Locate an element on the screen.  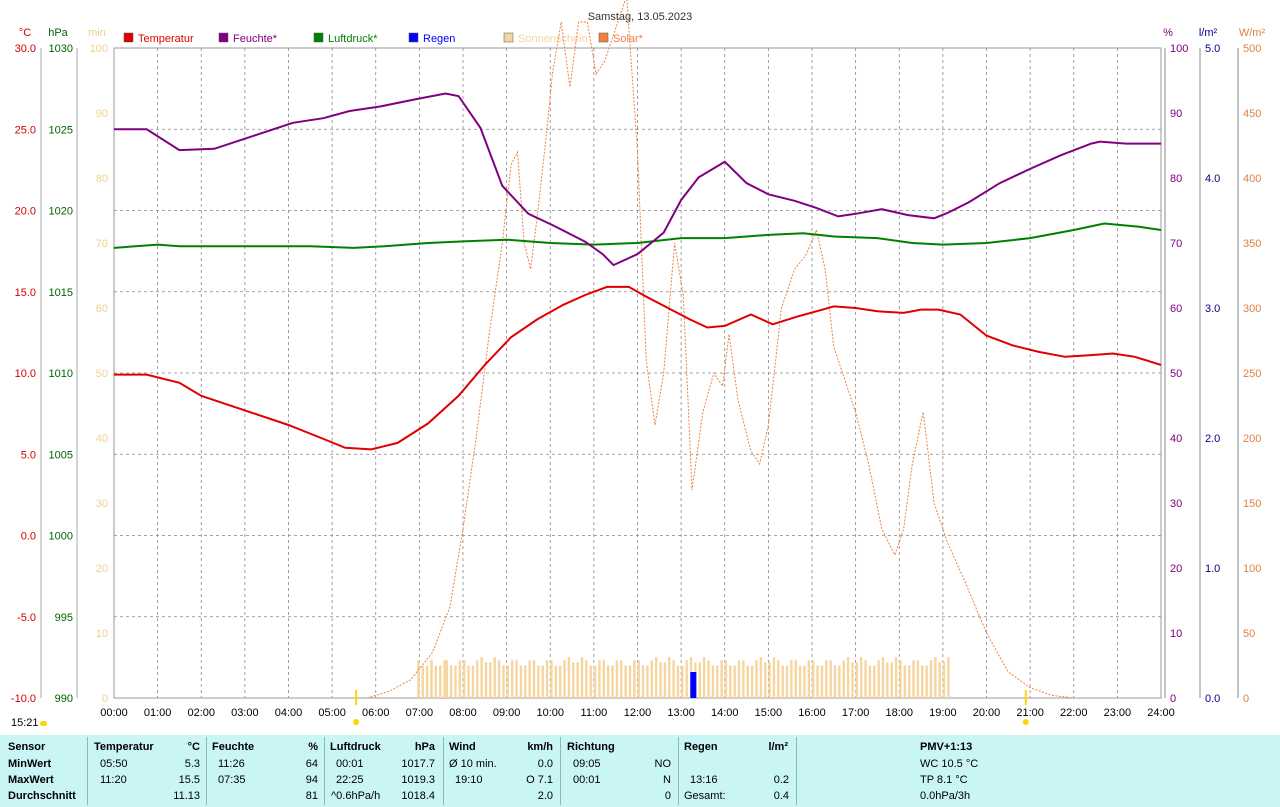
axis-unit-label: min is located at coordinates (97, 33).